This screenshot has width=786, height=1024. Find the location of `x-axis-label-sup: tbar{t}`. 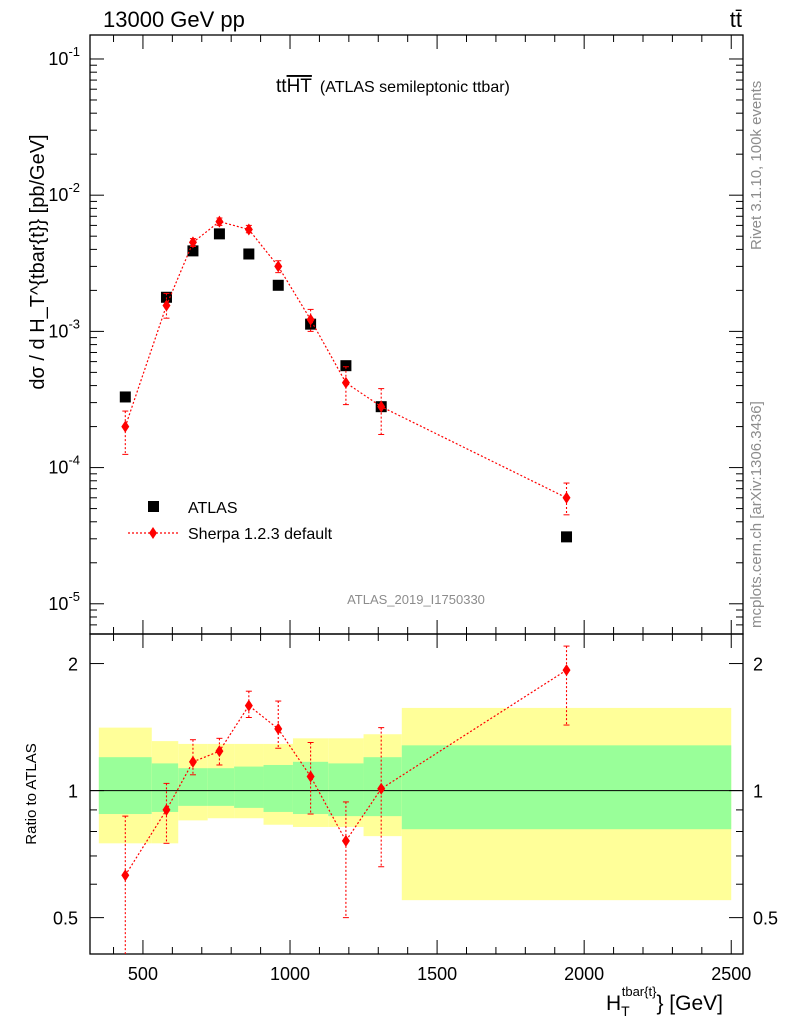

x-axis-label-sup: tbar{t} is located at coordinates (639, 991).